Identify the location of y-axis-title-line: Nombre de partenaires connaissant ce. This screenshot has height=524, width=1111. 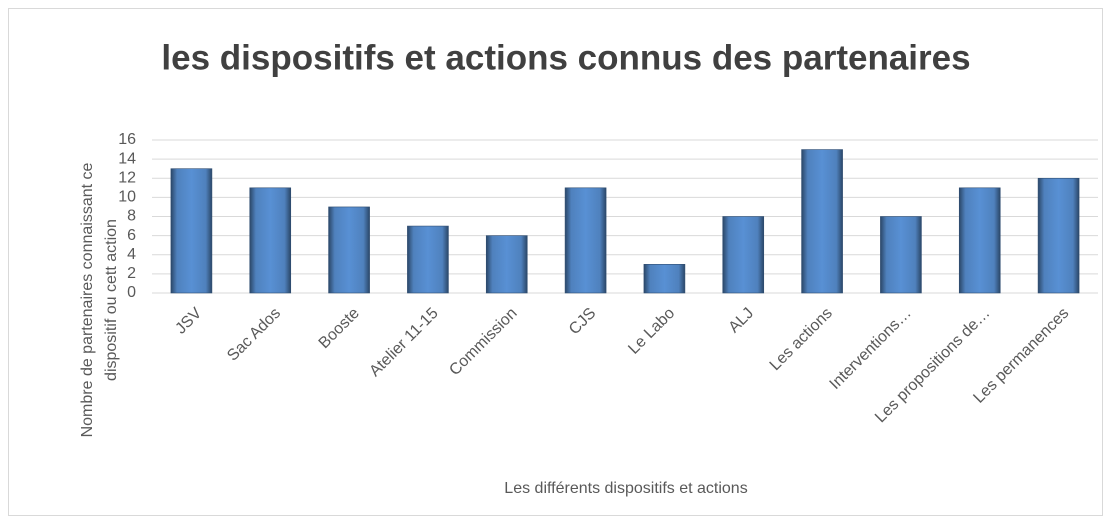
(87, 299).